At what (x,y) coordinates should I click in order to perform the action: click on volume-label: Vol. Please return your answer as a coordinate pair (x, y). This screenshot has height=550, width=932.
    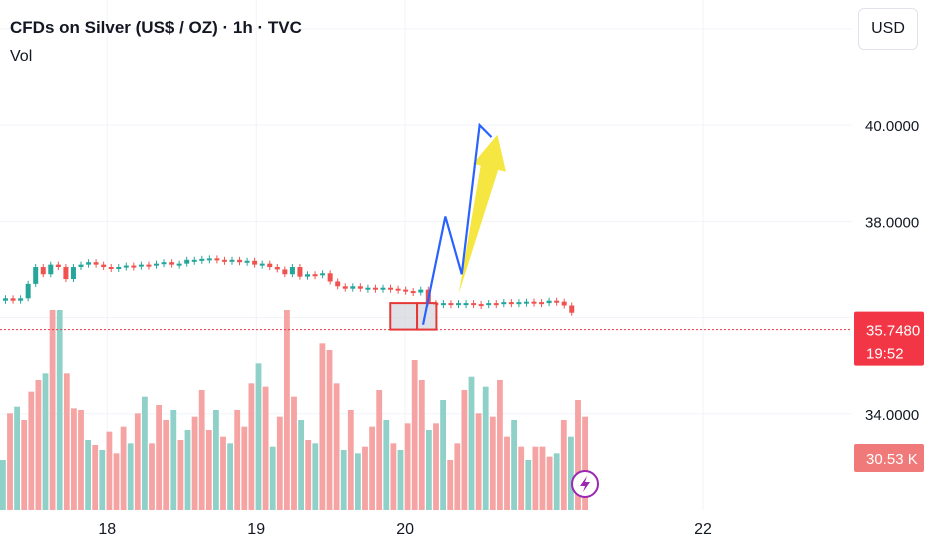
    Looking at the image, I should click on (21, 56).